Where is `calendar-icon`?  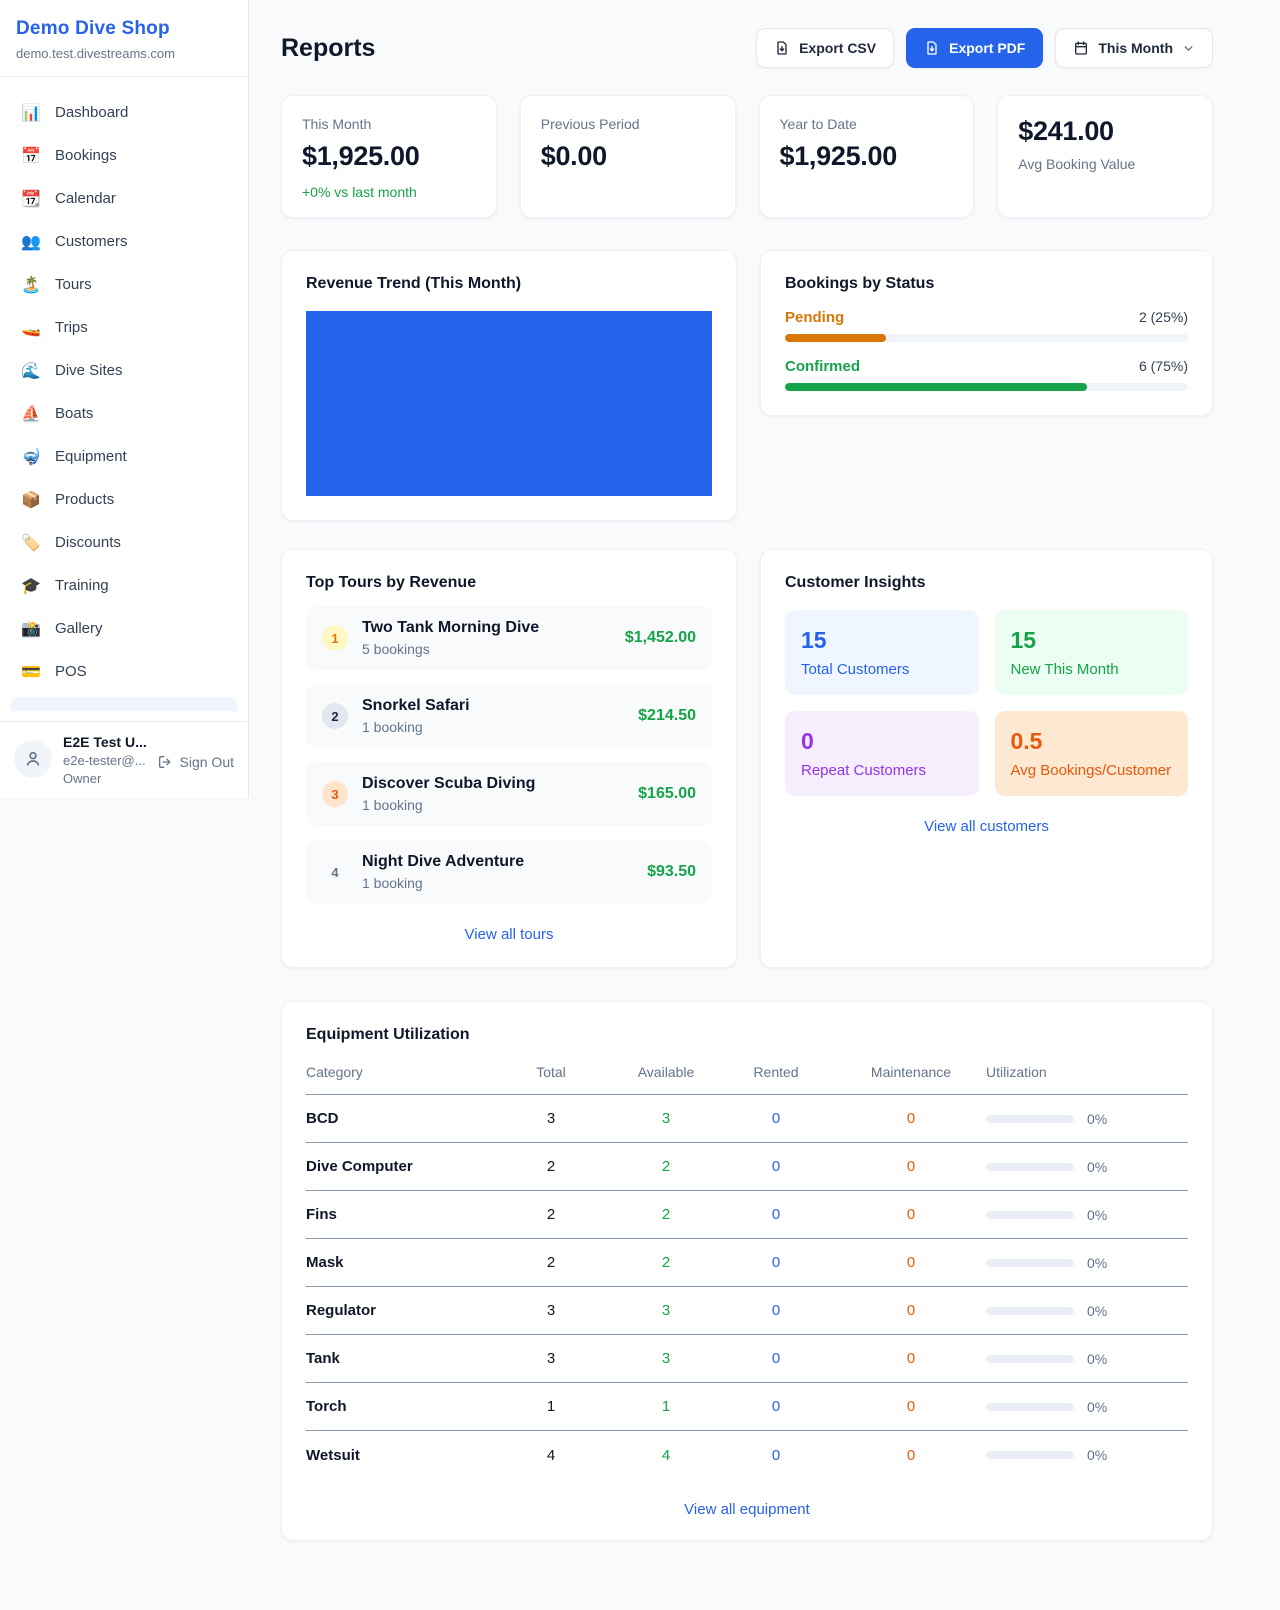 calendar-icon is located at coordinates (1081, 48).